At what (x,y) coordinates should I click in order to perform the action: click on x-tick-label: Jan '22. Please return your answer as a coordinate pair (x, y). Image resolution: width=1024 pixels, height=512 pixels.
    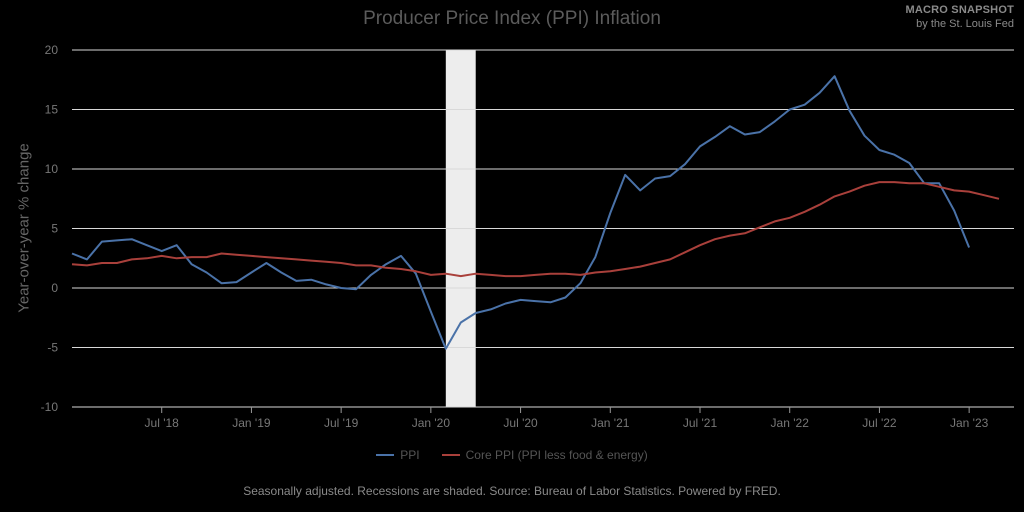
    Looking at the image, I should click on (790, 423).